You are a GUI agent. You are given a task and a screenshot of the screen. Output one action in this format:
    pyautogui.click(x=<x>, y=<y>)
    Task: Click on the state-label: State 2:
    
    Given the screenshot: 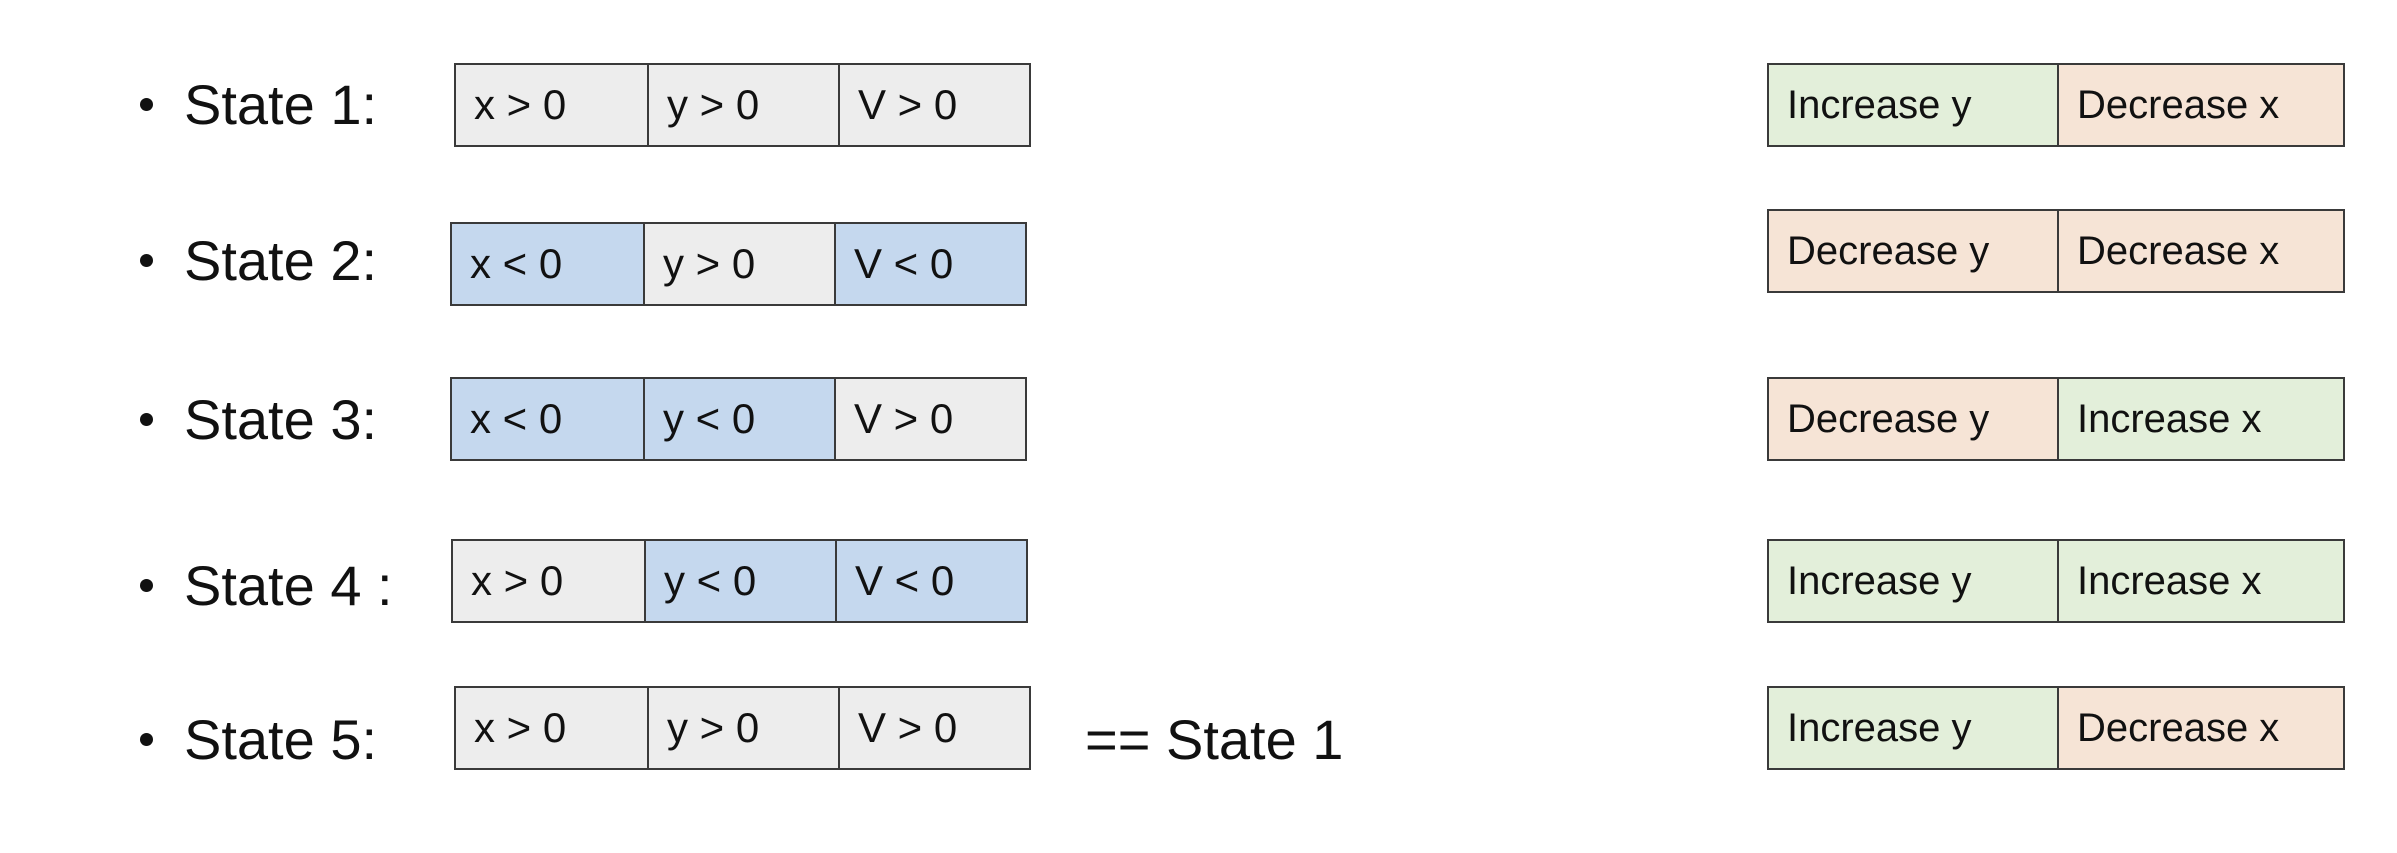 What is the action you would take?
    pyautogui.click(x=281, y=260)
    